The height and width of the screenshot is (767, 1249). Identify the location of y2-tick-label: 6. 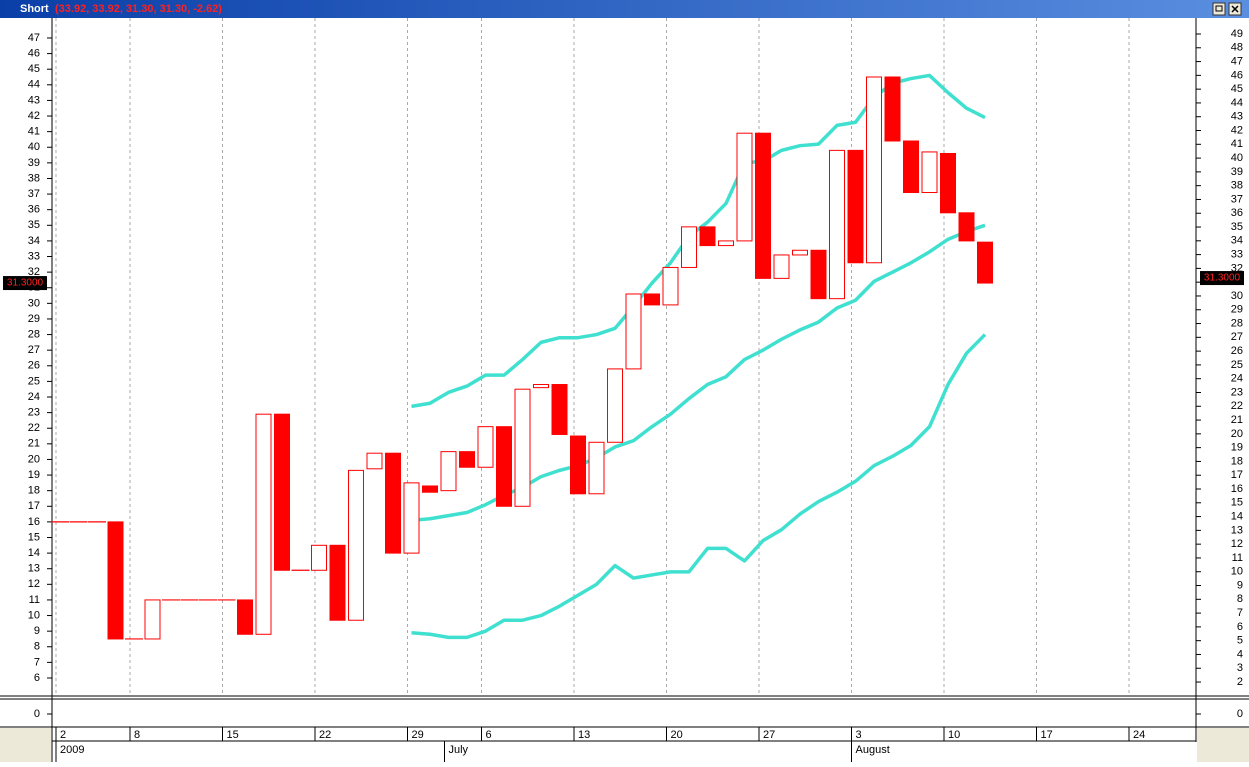
(1240, 627).